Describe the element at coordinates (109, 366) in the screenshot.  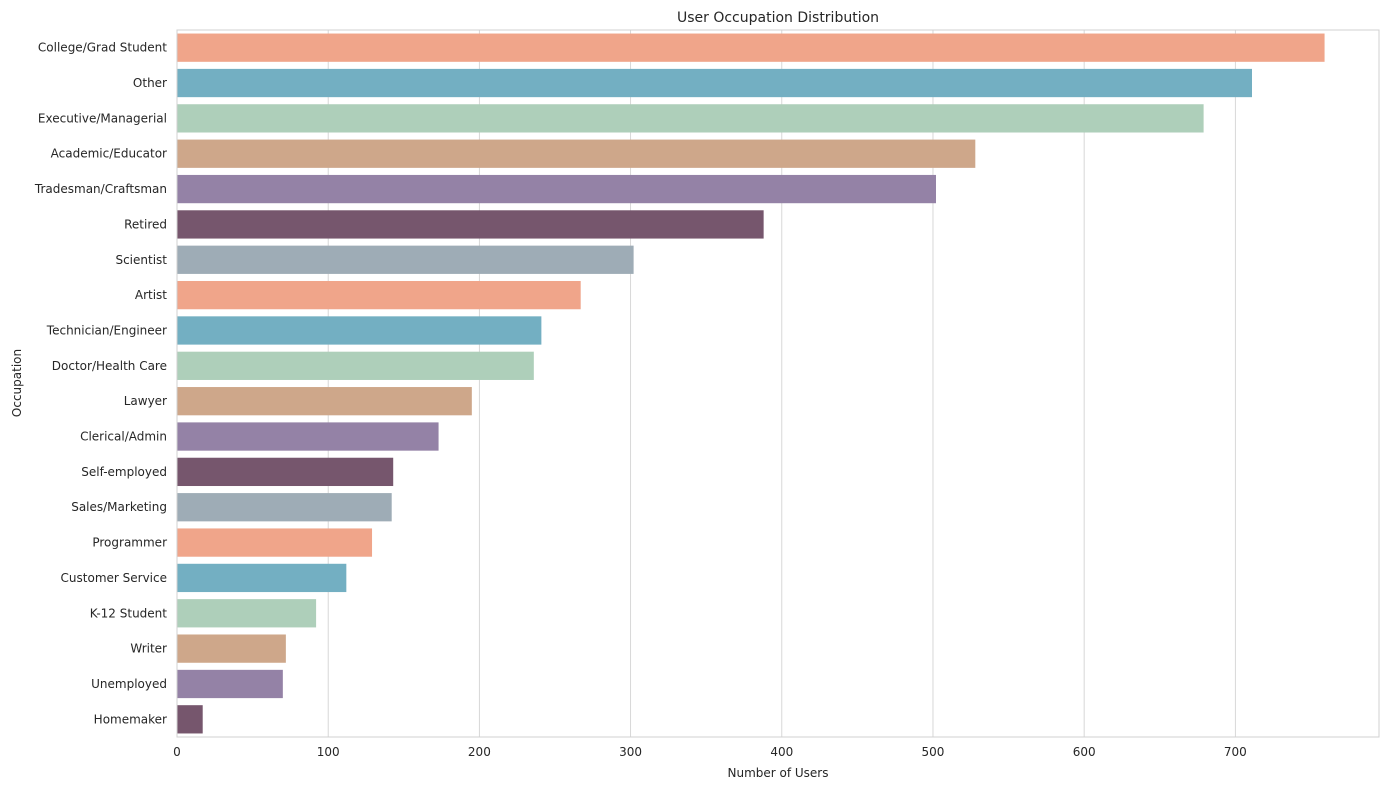
I see `y-tick-label: Doctor/Health Care` at that location.